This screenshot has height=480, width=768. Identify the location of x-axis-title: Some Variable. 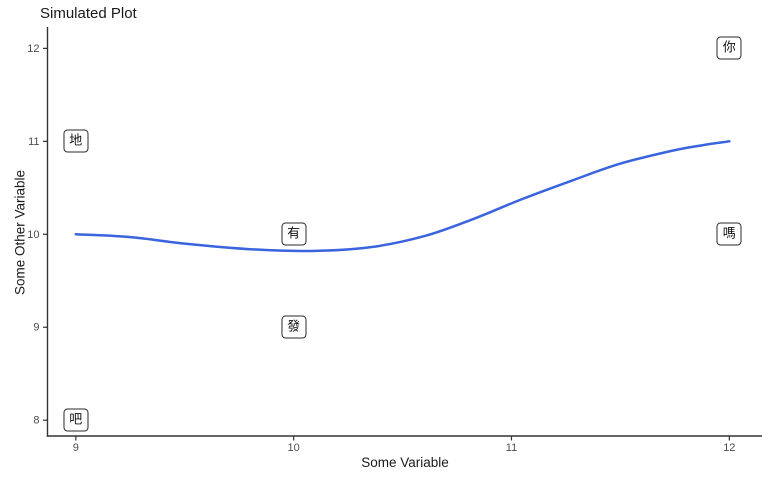
(405, 462).